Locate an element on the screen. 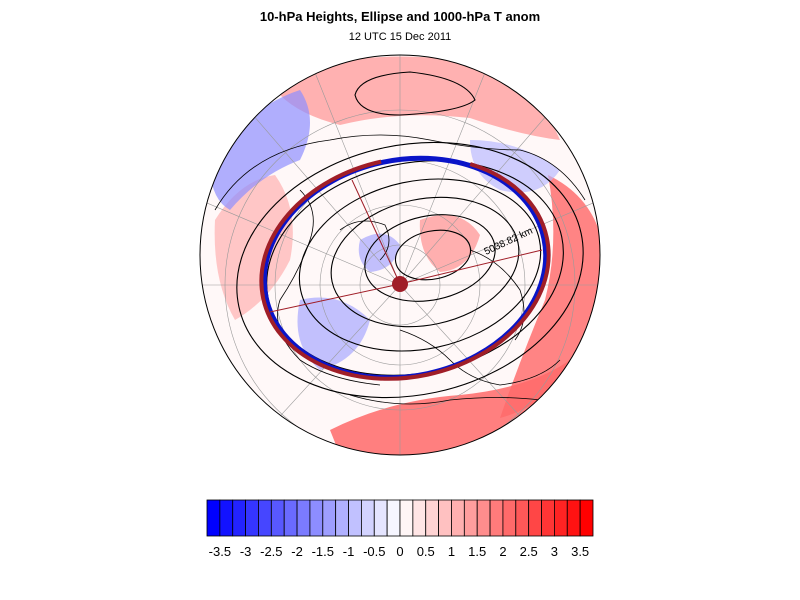  colorbar-boxes is located at coordinates (400, 518).